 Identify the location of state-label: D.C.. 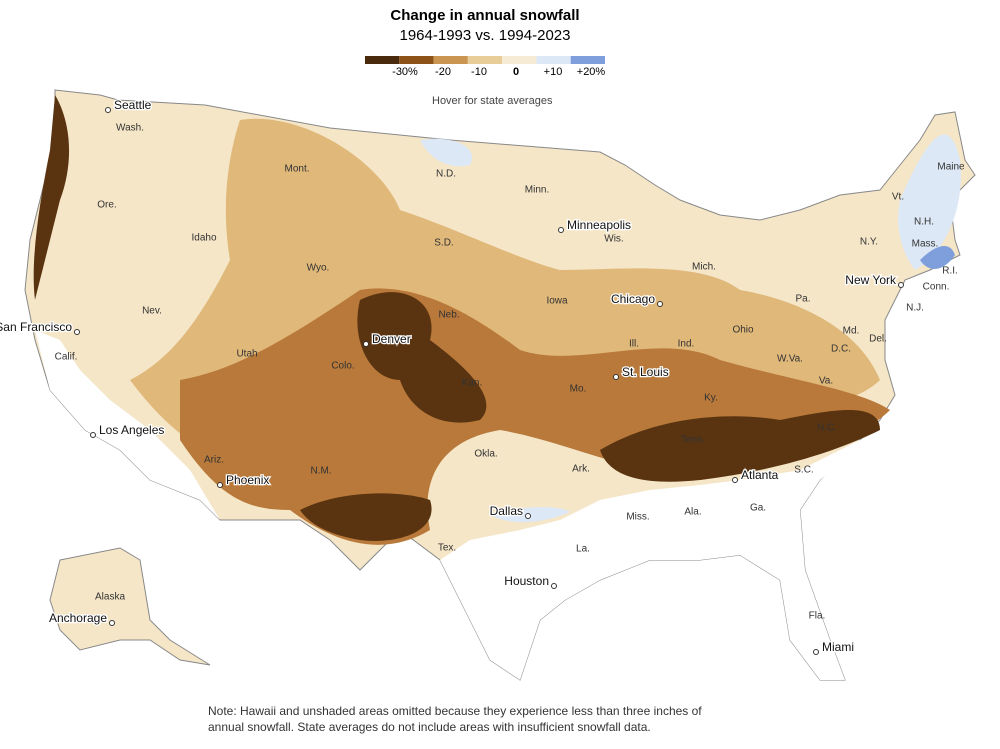
(841, 349).